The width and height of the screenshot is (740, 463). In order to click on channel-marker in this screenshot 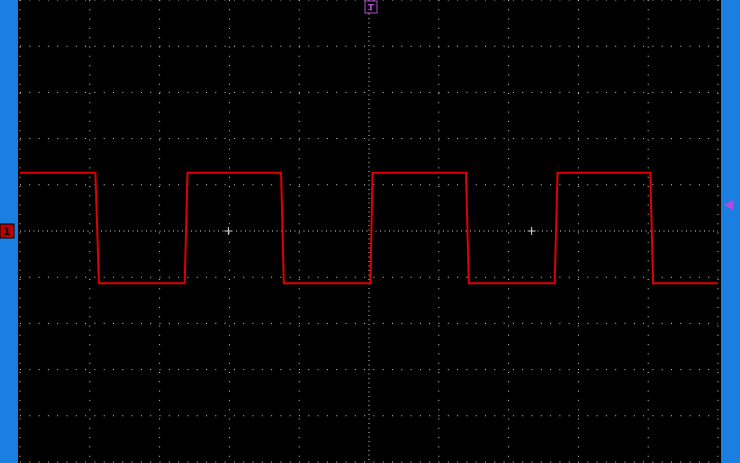, I will do `click(7, 231)`.